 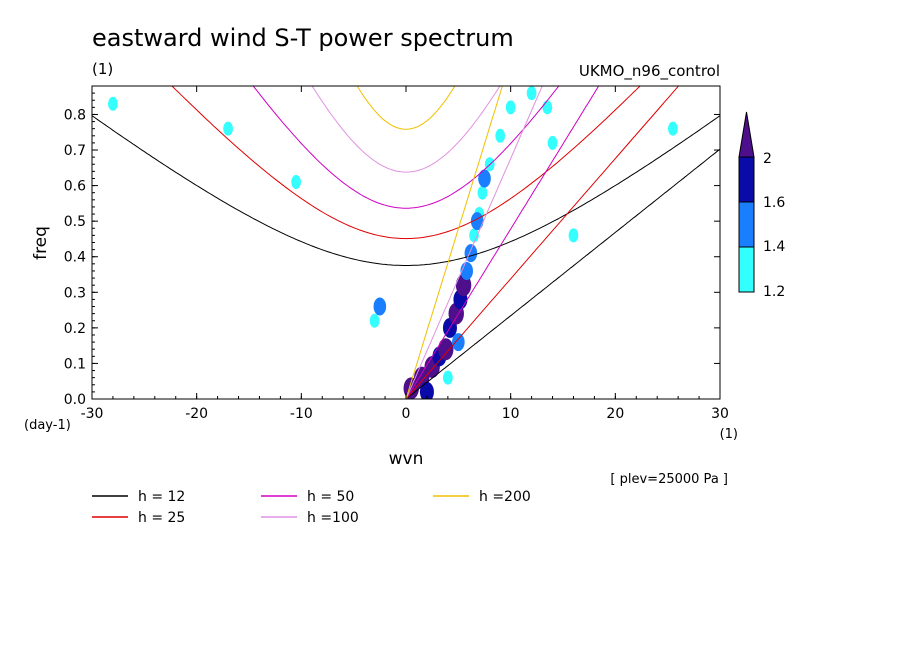 I want to click on level-annotation: [ plev=25000 Pa ], so click(x=669, y=479).